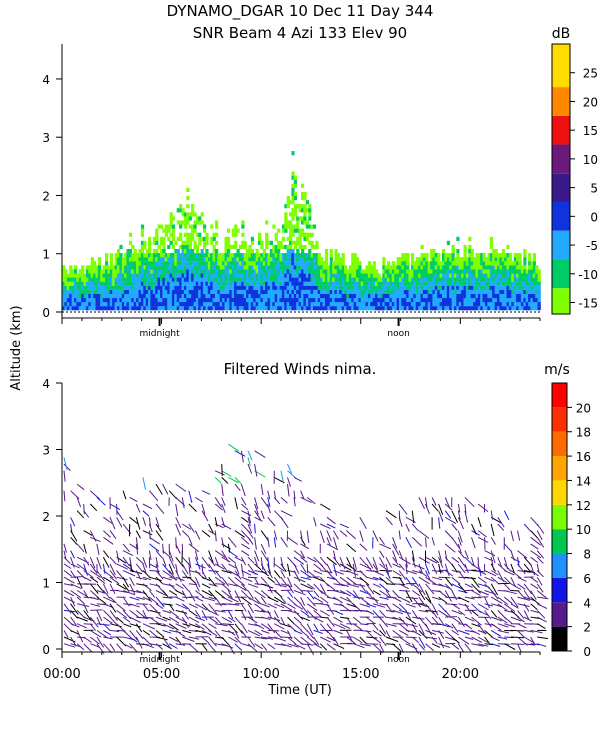 The image size is (600, 750). What do you see at coordinates (583, 530) in the screenshot?
I see `winds-colorbar-tick-label: 10` at bounding box center [583, 530].